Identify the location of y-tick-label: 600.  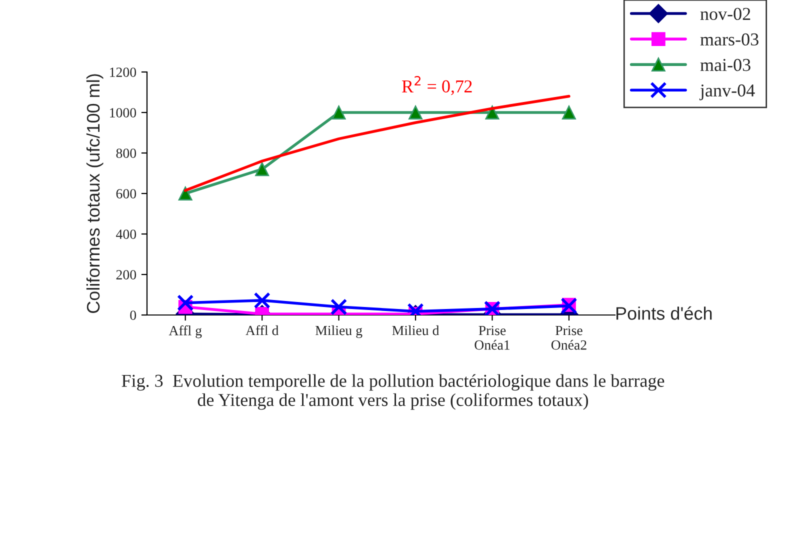
(126, 193).